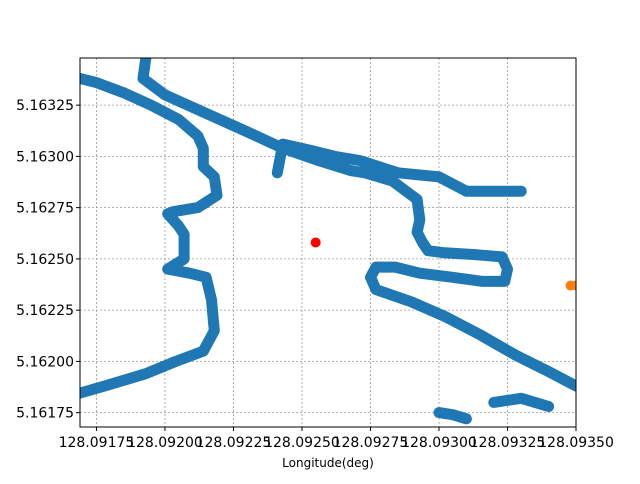  I want to click on x-tick-label: 128.09250, so click(302, 443).